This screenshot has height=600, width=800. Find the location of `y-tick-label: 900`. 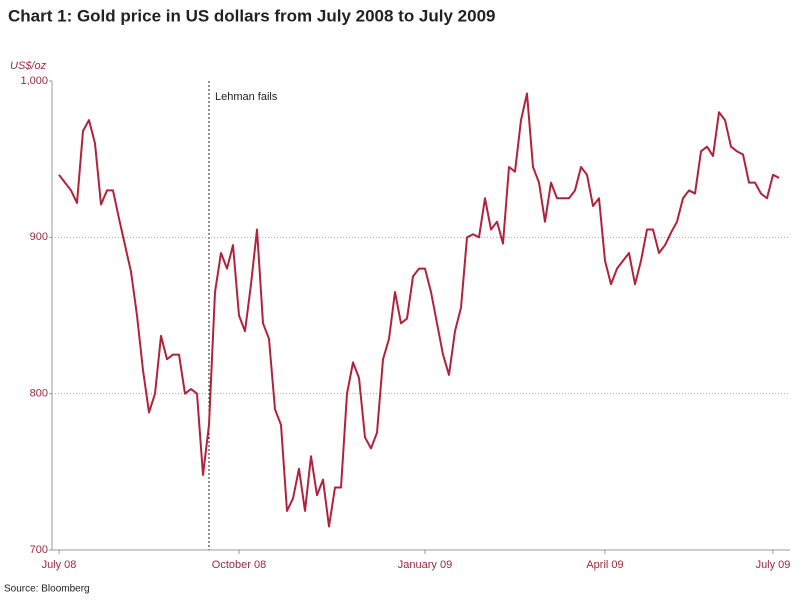

y-tick-label: 900 is located at coordinates (39, 237).